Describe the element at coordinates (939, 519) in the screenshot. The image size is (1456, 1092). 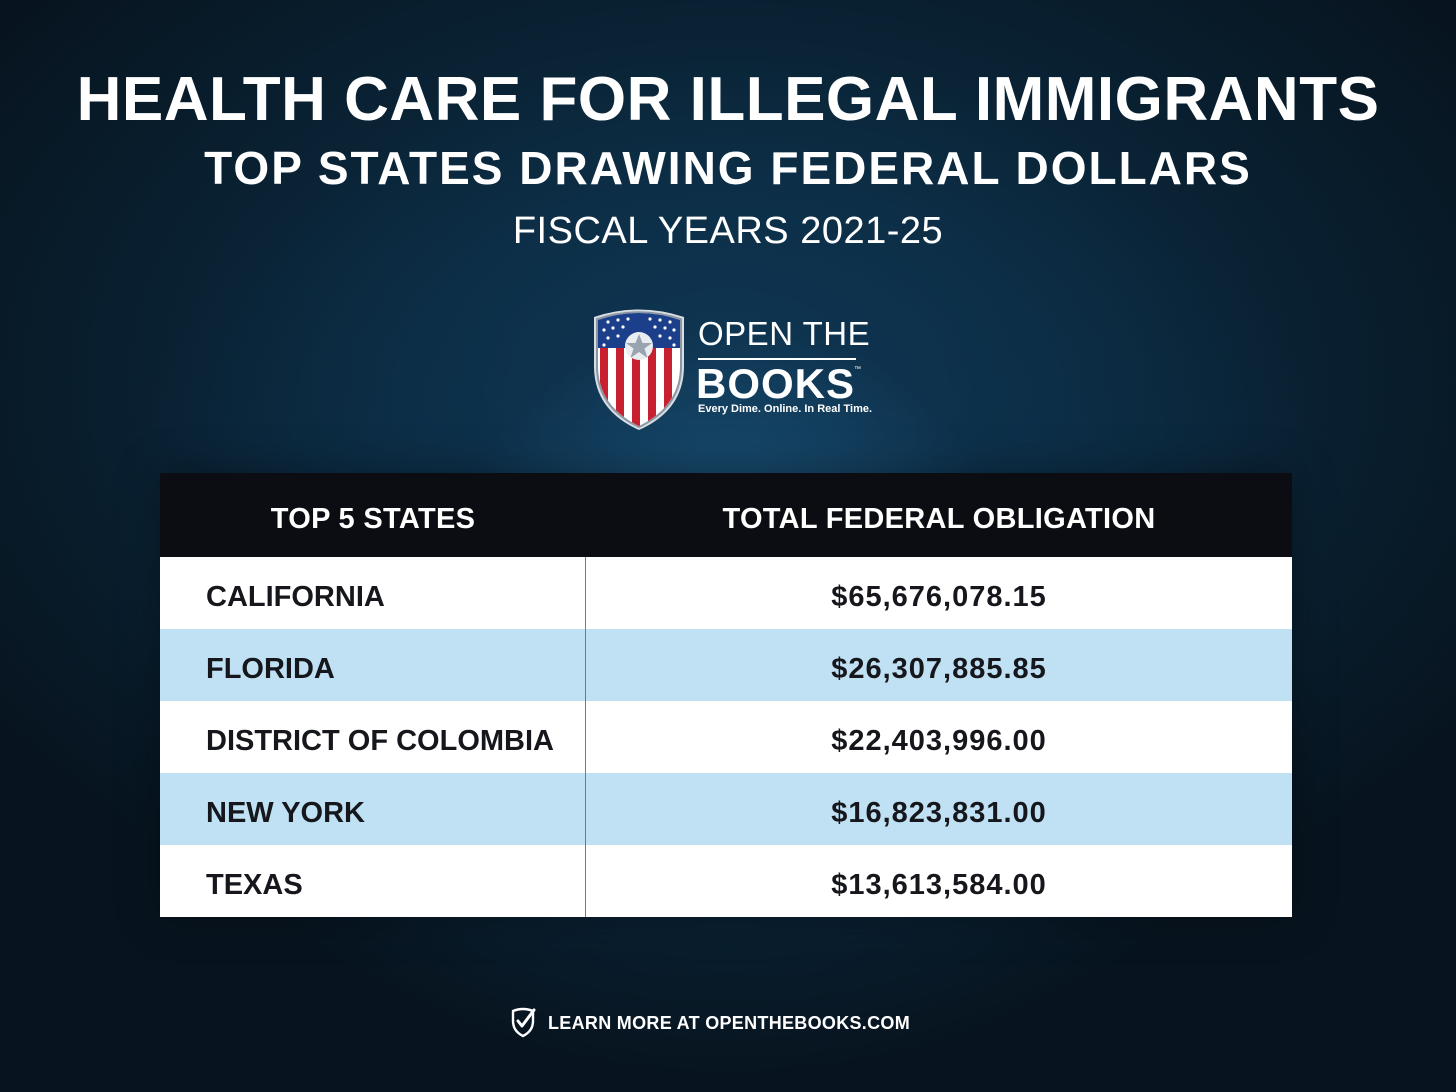
I see `column-header-amount: TOTAL FEDERAL OBLIGATION` at that location.